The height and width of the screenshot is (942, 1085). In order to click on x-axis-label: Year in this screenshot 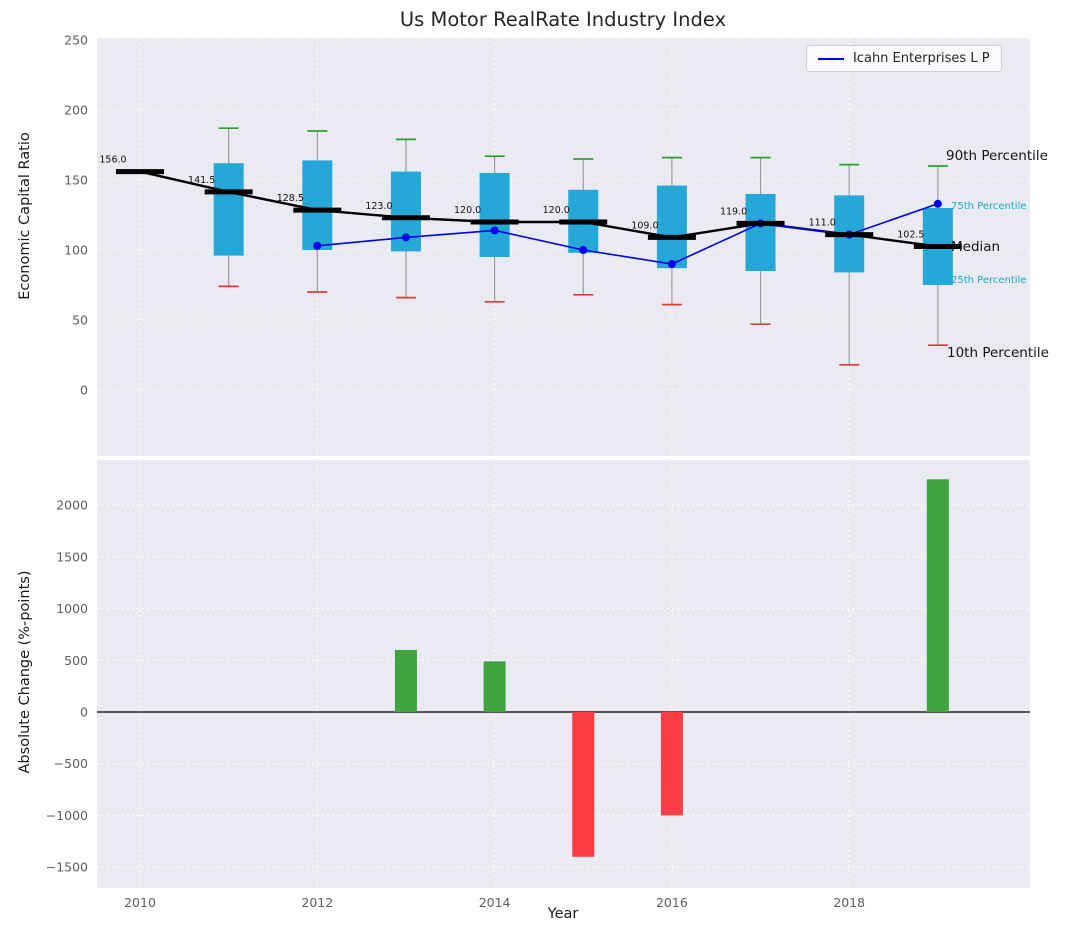, I will do `click(563, 914)`.